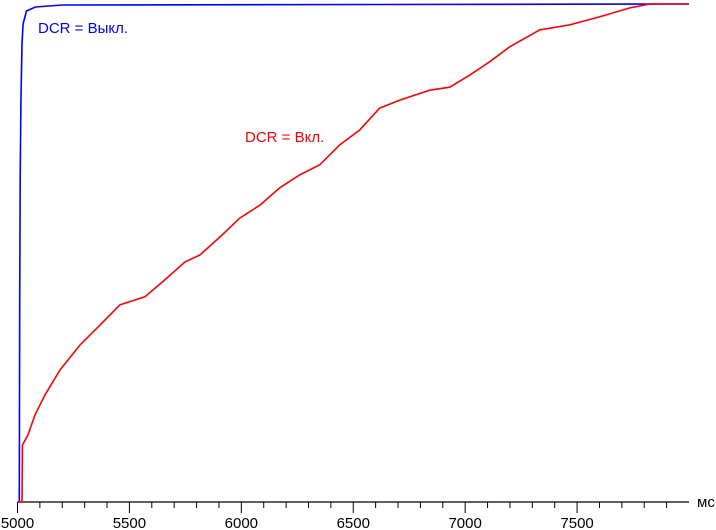 This screenshot has height=530, width=716. I want to click on x-tick-label: 6500, so click(353, 522).